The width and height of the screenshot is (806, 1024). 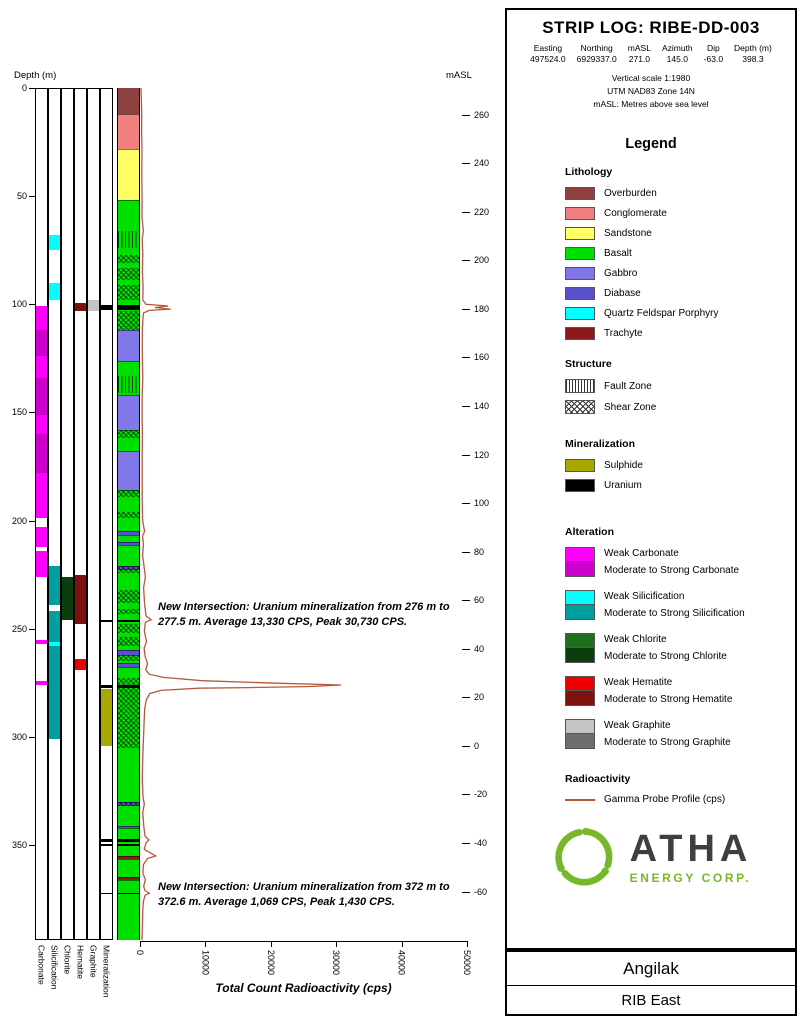 What do you see at coordinates (459, 75) in the screenshot?
I see `masl-axis-label: mASL` at bounding box center [459, 75].